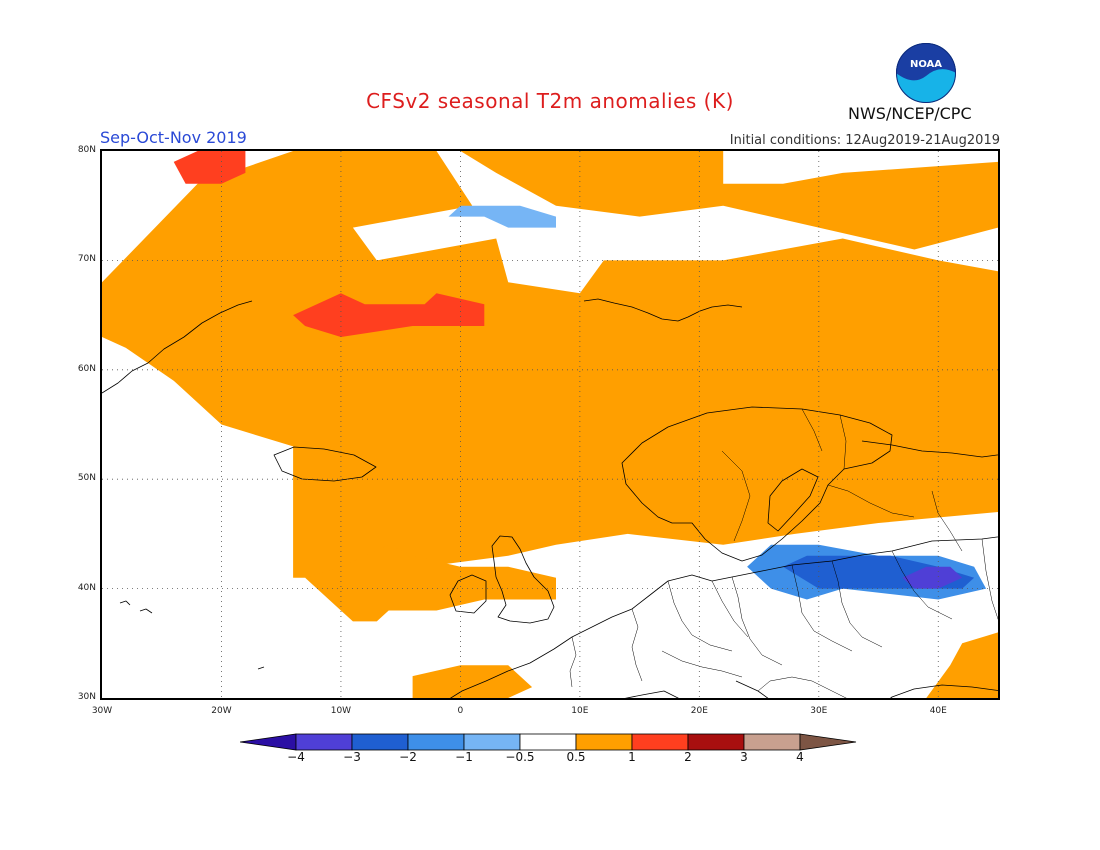 The image size is (1100, 850). What do you see at coordinates (744, 757) in the screenshot?
I see `legend-tick-label: 3` at bounding box center [744, 757].